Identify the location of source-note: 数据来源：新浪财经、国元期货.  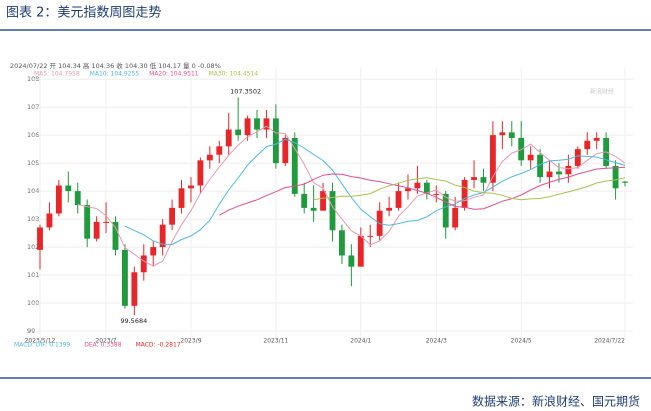
(556, 401).